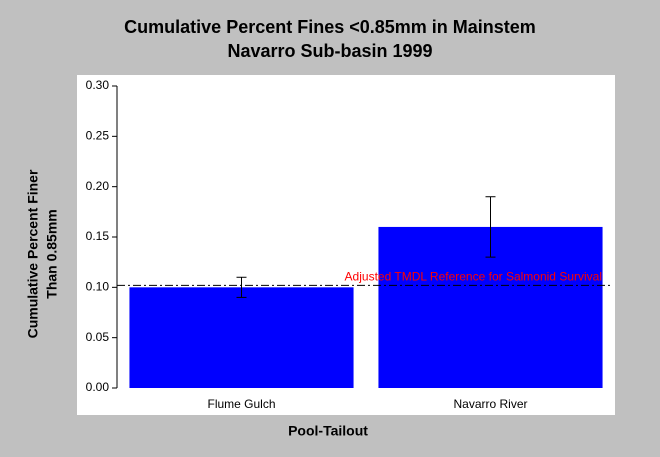 The width and height of the screenshot is (660, 457). I want to click on y-tick-label: 0.15, so click(98, 236).